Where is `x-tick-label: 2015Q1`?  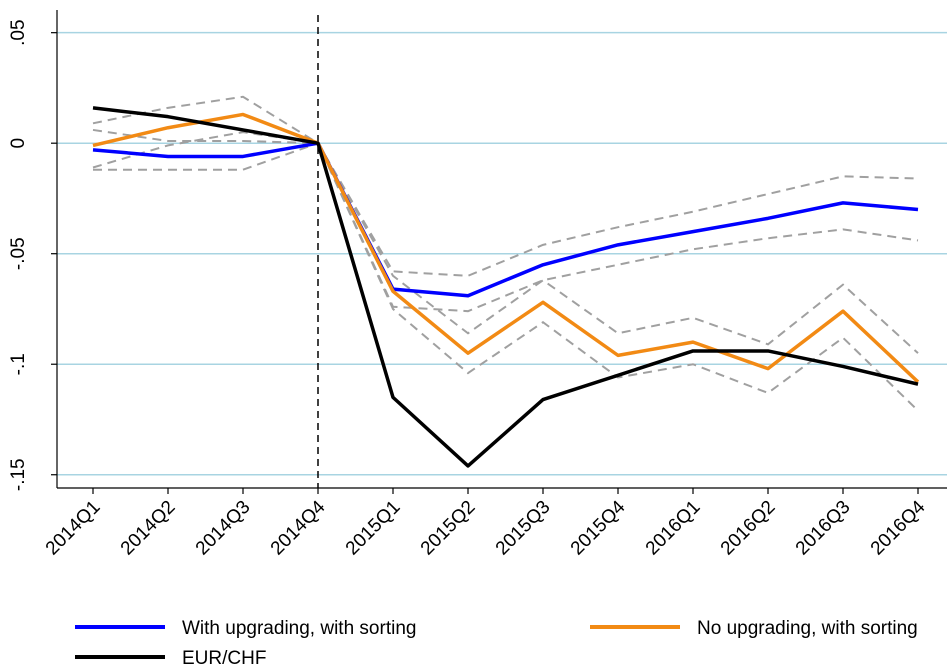 x-tick-label: 2015Q1 is located at coordinates (373, 528).